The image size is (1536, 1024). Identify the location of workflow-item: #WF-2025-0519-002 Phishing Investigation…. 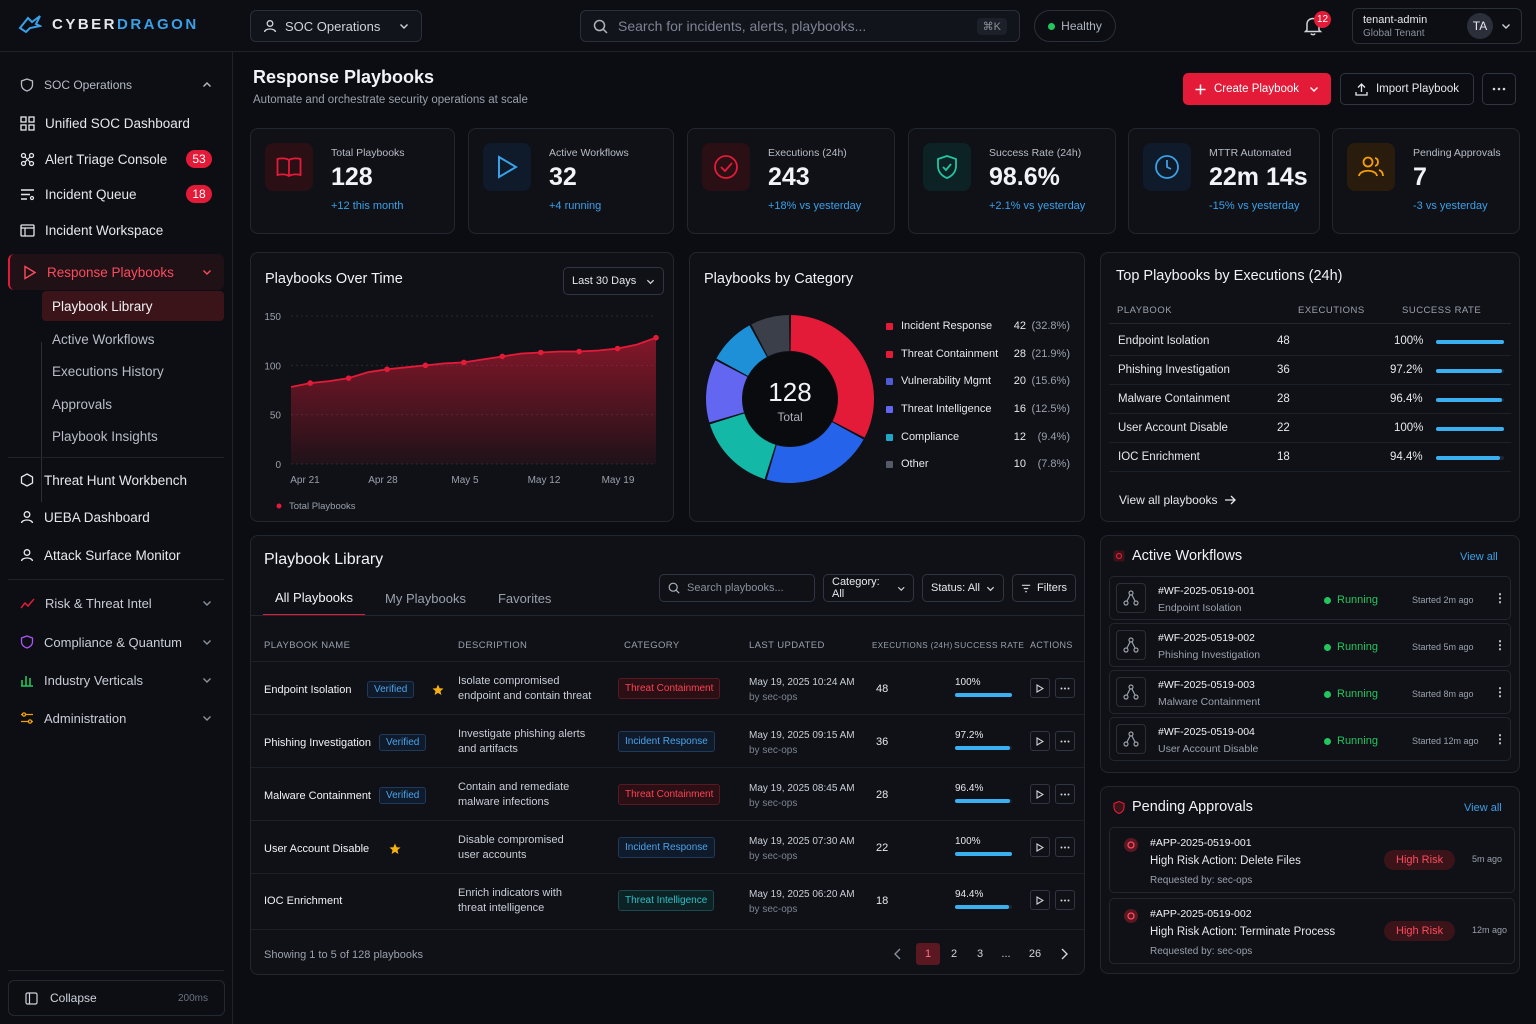
(1310, 645).